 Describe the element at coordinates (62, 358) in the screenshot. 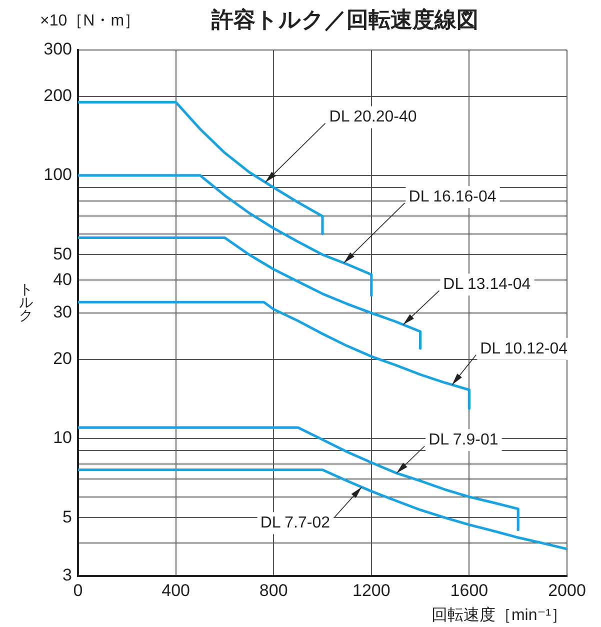

I see `y-tick-label: 20` at that location.